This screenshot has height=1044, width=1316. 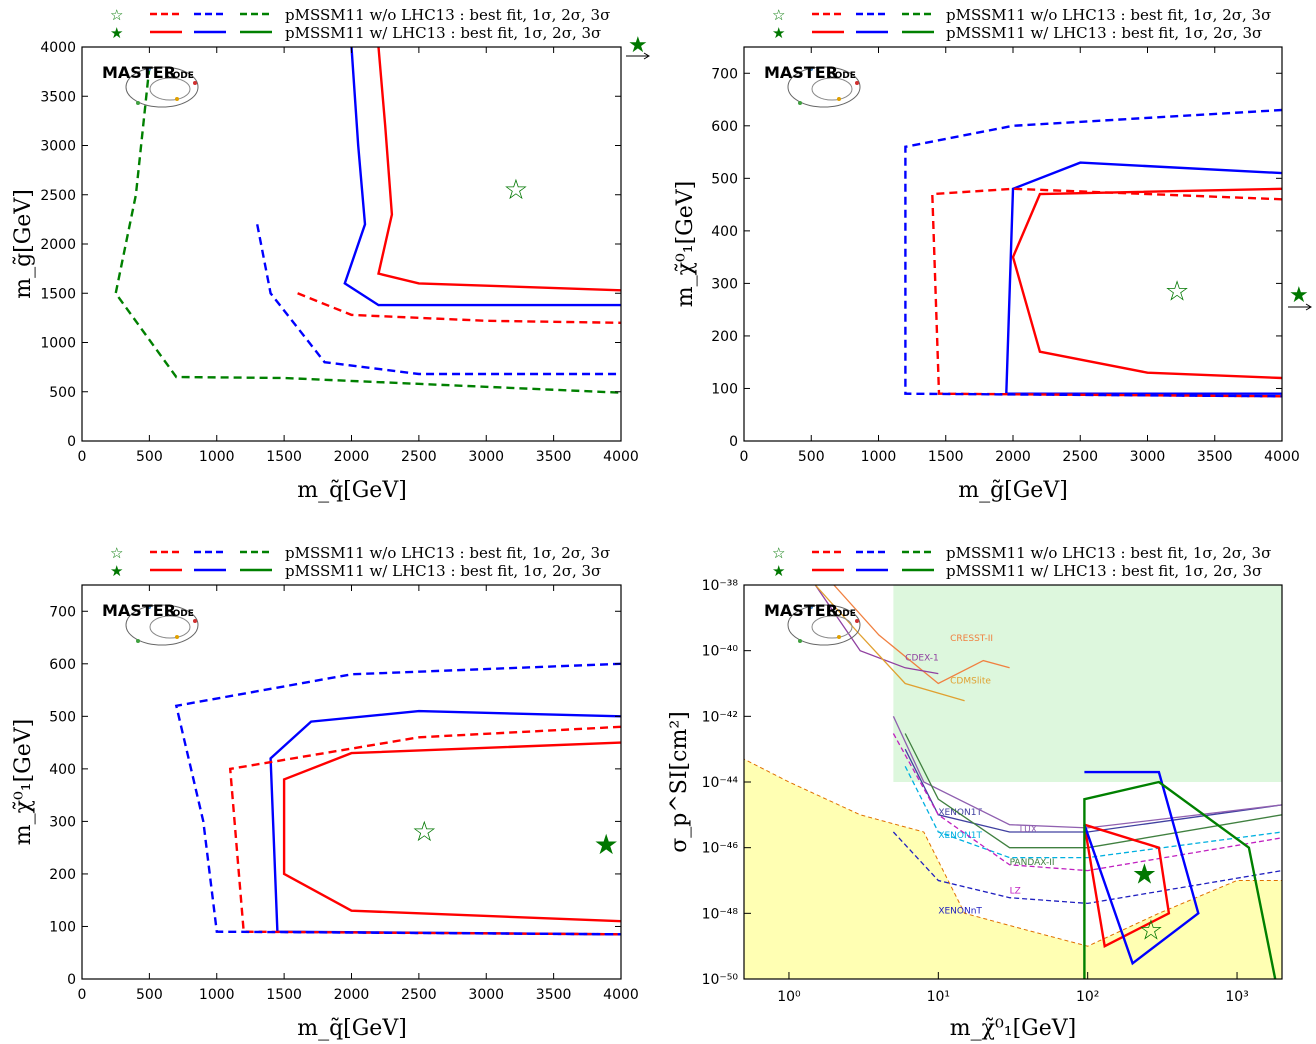 I want to click on offscale-best-fit-arrow: ★, so click(x=1300, y=297).